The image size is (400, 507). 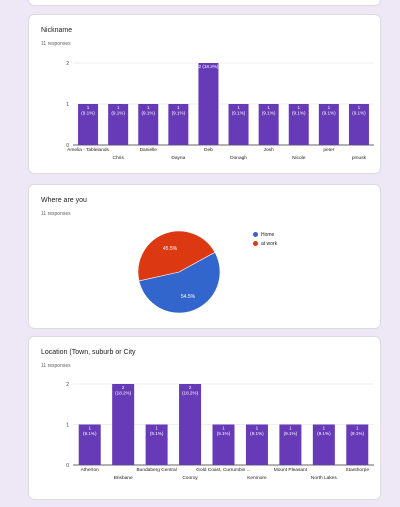 I want to click on x-tick-label: pmusk, so click(x=359, y=158).